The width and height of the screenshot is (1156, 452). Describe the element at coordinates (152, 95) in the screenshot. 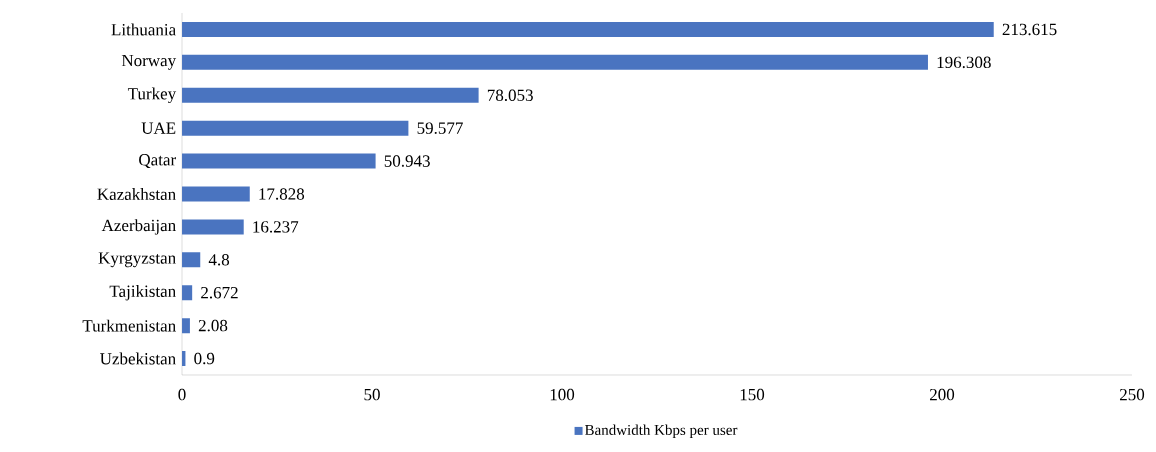

I see `y-tick-label: Turkey` at that location.